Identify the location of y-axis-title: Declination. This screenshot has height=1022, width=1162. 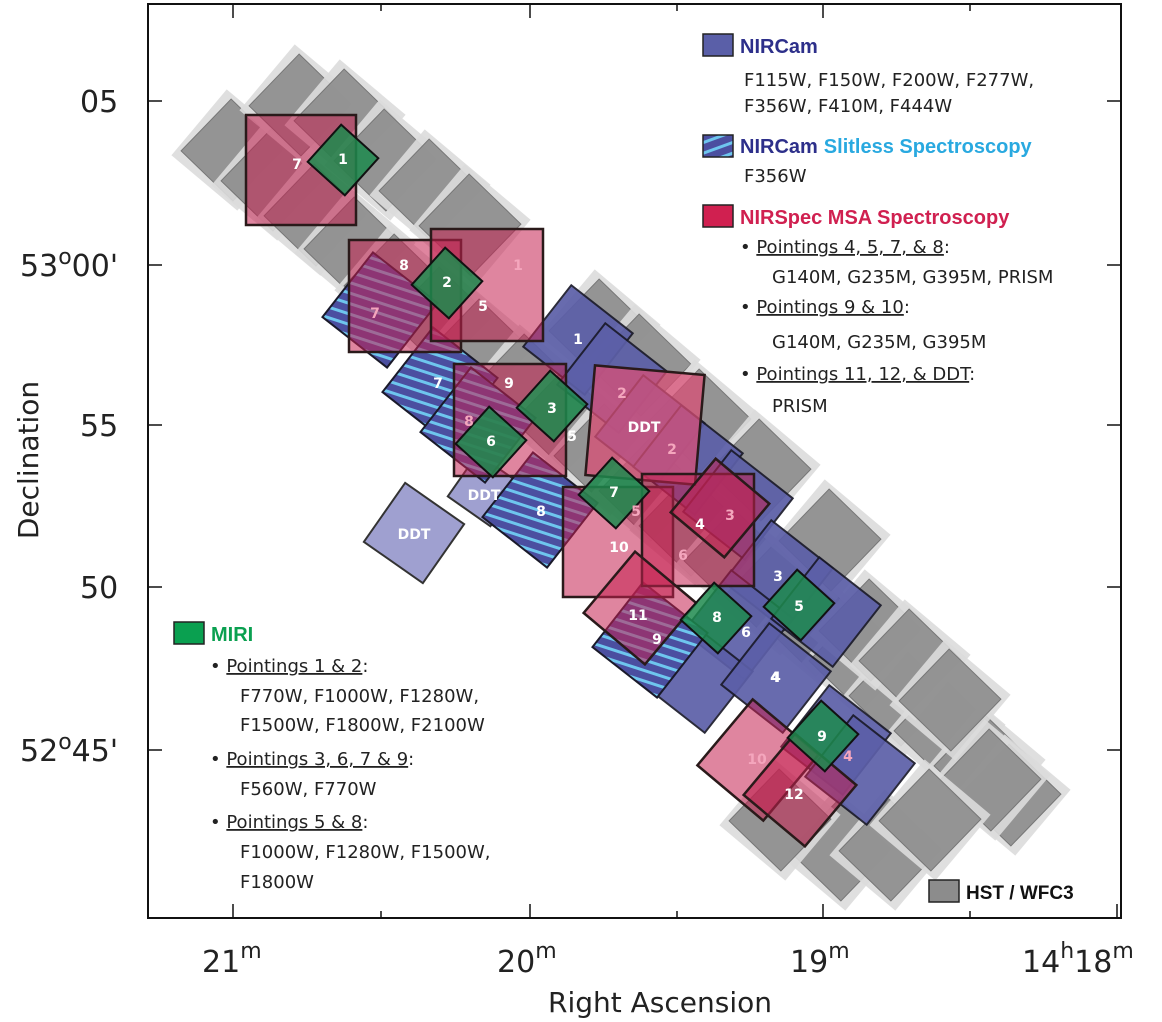
(28, 460).